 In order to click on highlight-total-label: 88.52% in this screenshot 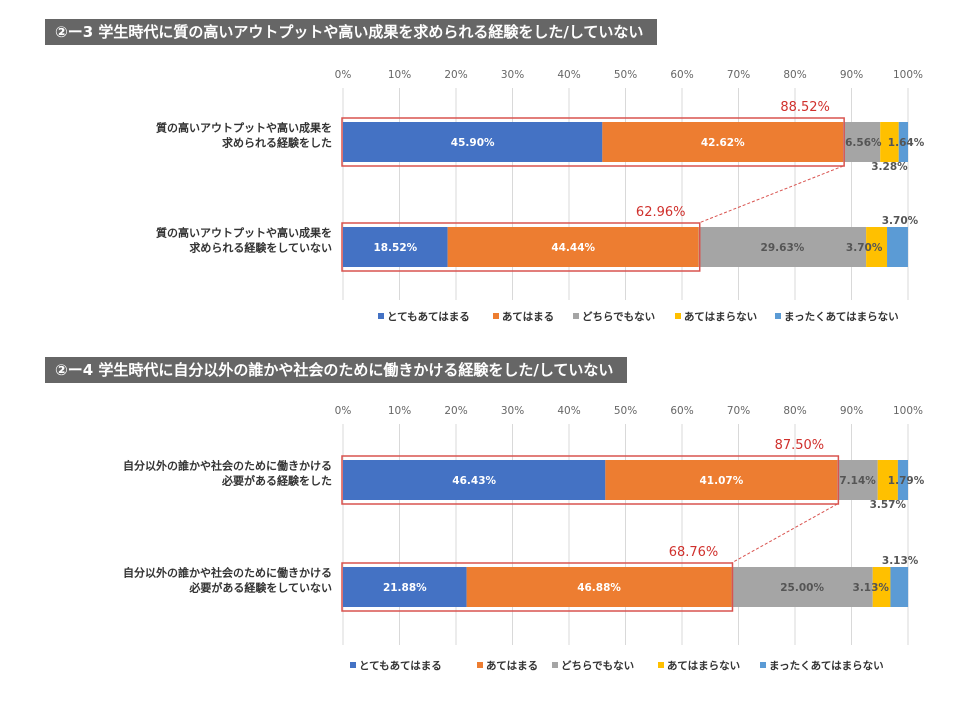, I will do `click(805, 107)`.